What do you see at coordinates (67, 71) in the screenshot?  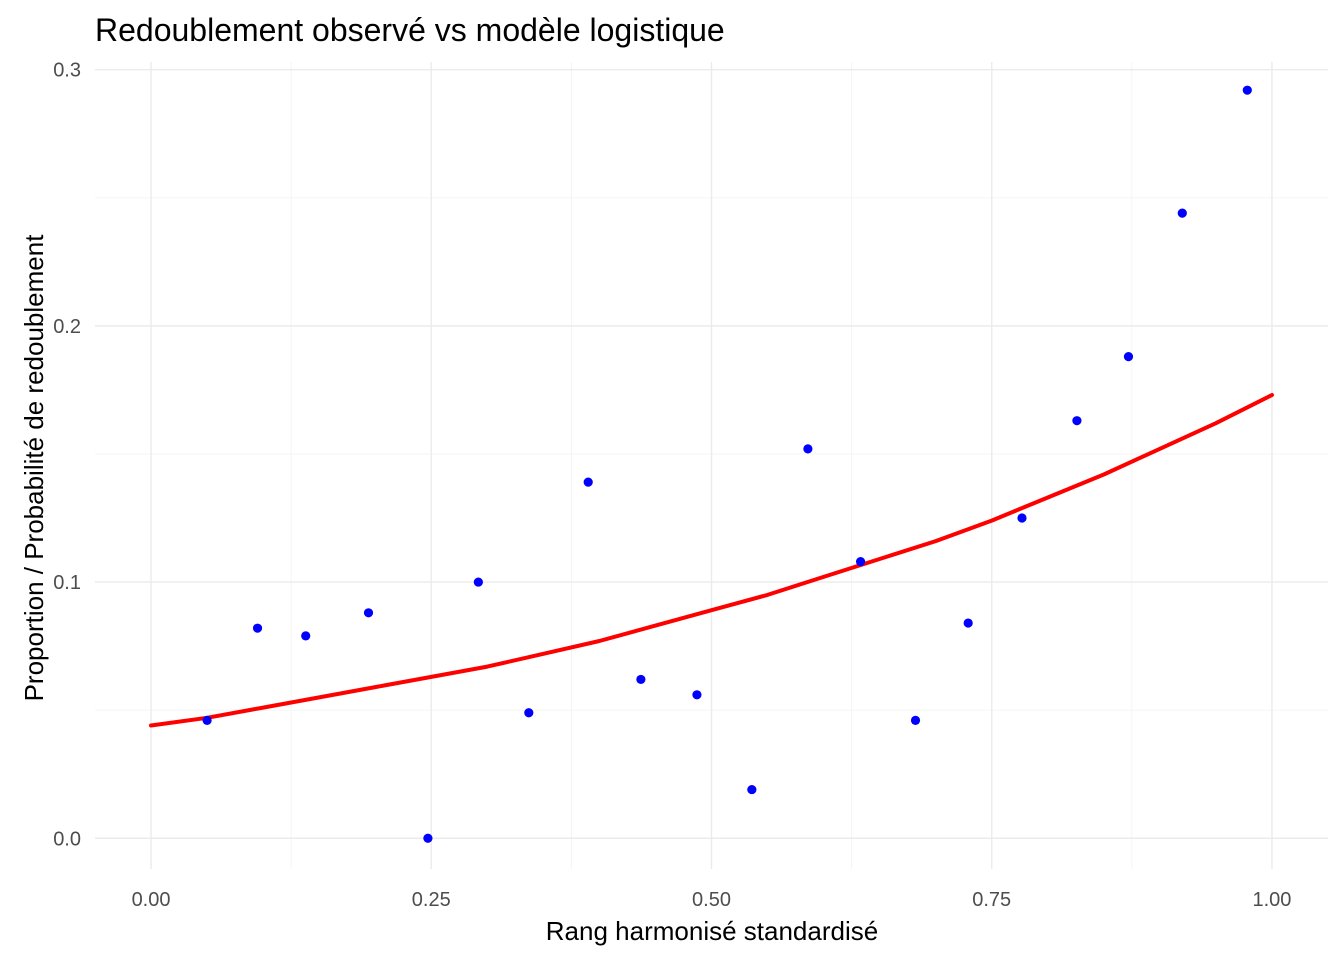 I see `y-tick-label: 0.3` at bounding box center [67, 71].